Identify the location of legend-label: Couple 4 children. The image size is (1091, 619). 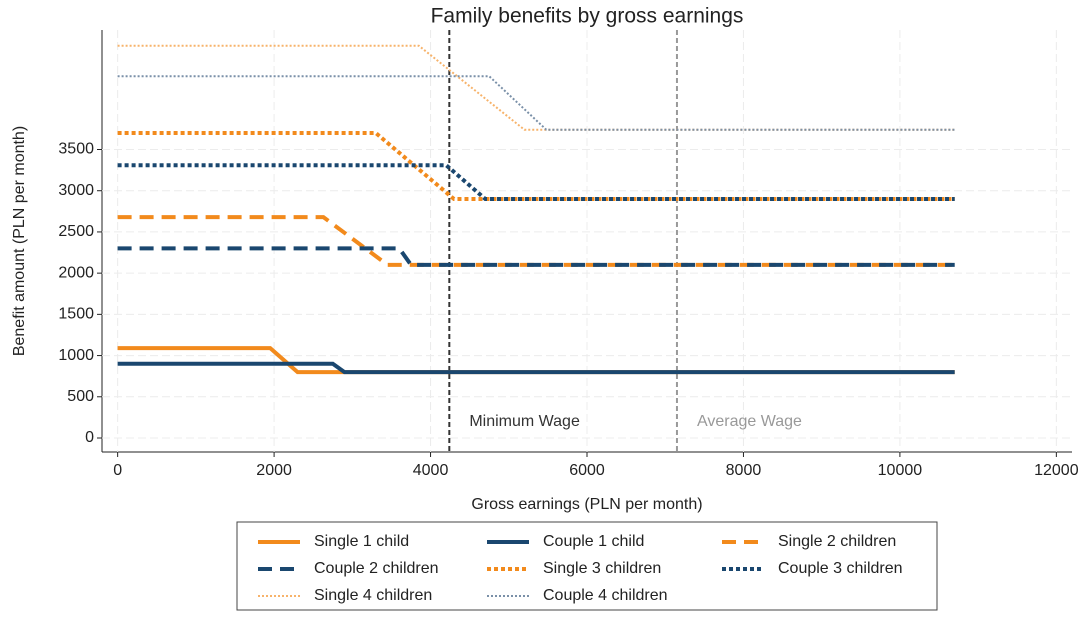
(605, 595).